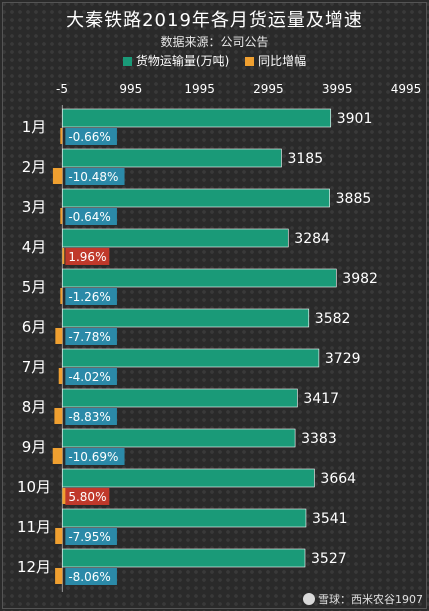 This screenshot has height=611, width=429. I want to click on chart-subtitle: 数据来源：公司公告, so click(214, 42).